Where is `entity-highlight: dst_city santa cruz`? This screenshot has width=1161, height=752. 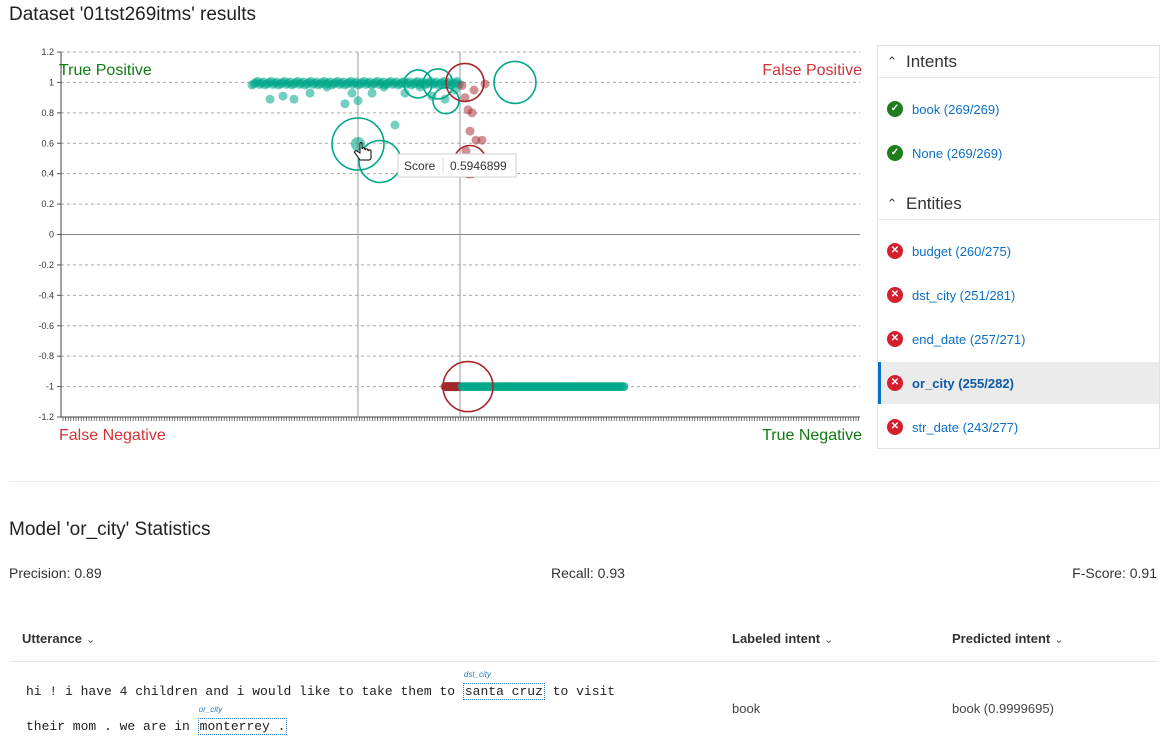 entity-highlight: dst_city santa cruz is located at coordinates (503, 685).